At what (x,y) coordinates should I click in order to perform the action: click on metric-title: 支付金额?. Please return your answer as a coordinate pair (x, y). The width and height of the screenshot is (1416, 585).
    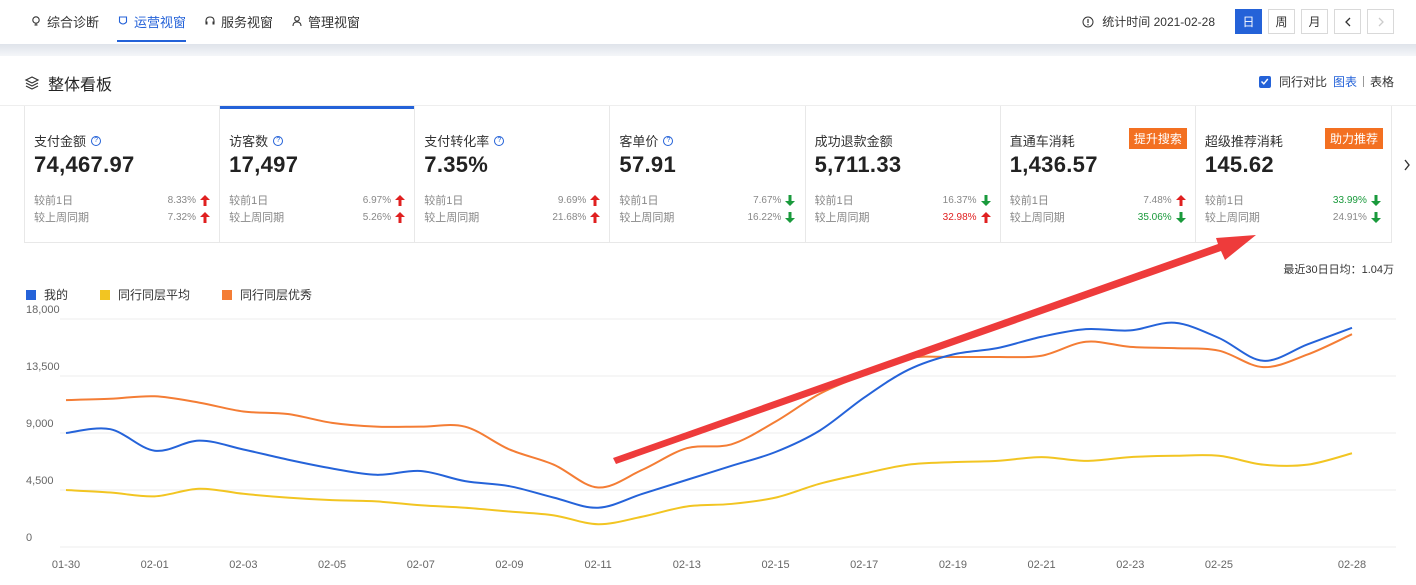
    Looking at the image, I should click on (68, 140).